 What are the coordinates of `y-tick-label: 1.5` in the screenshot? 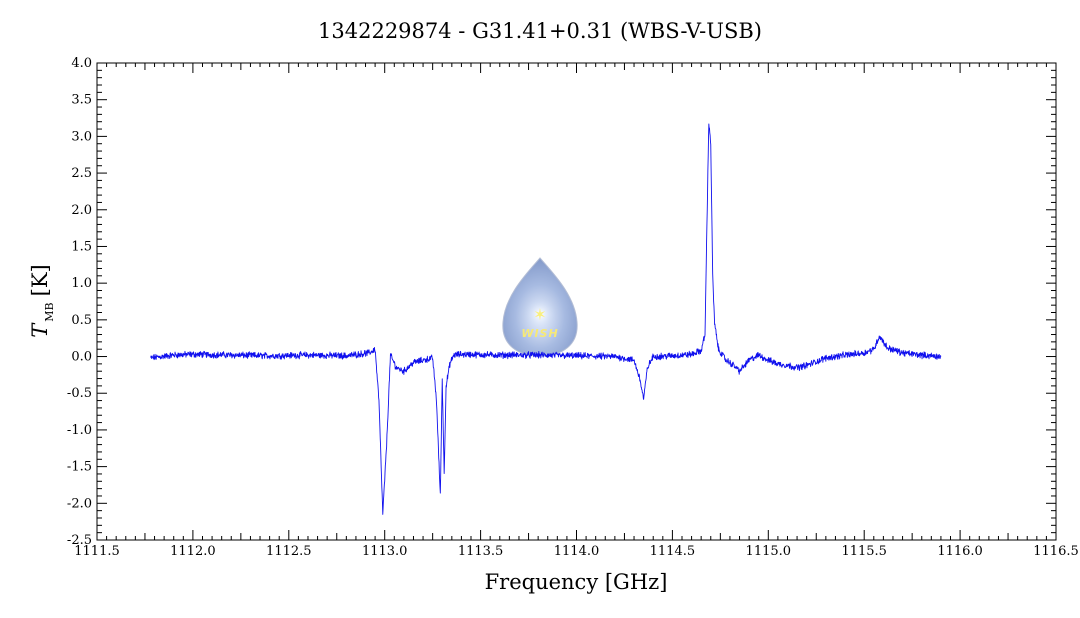 It's located at (81, 246).